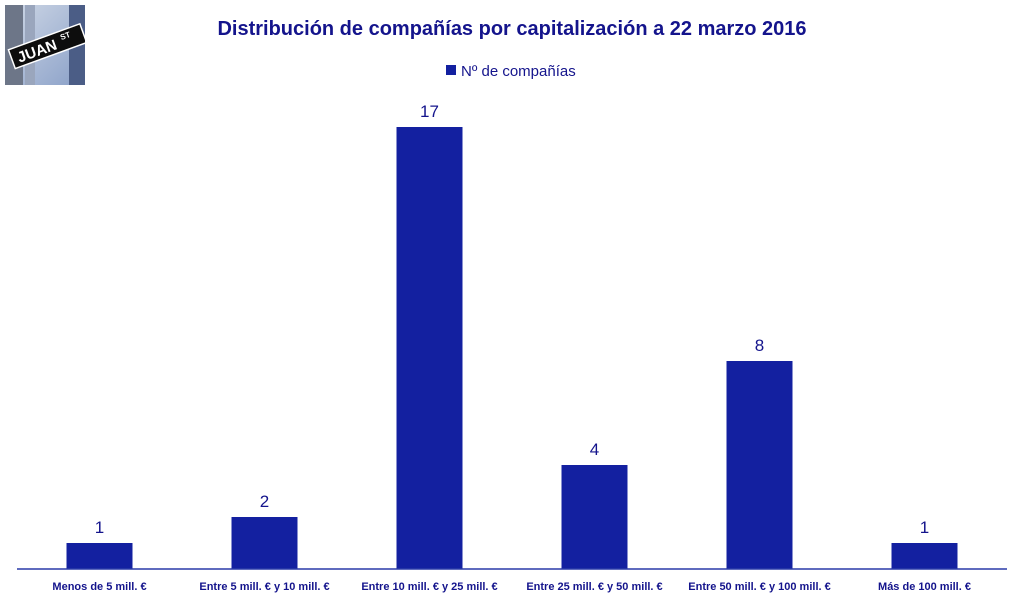  I want to click on data-label-5: 8, so click(759, 345).